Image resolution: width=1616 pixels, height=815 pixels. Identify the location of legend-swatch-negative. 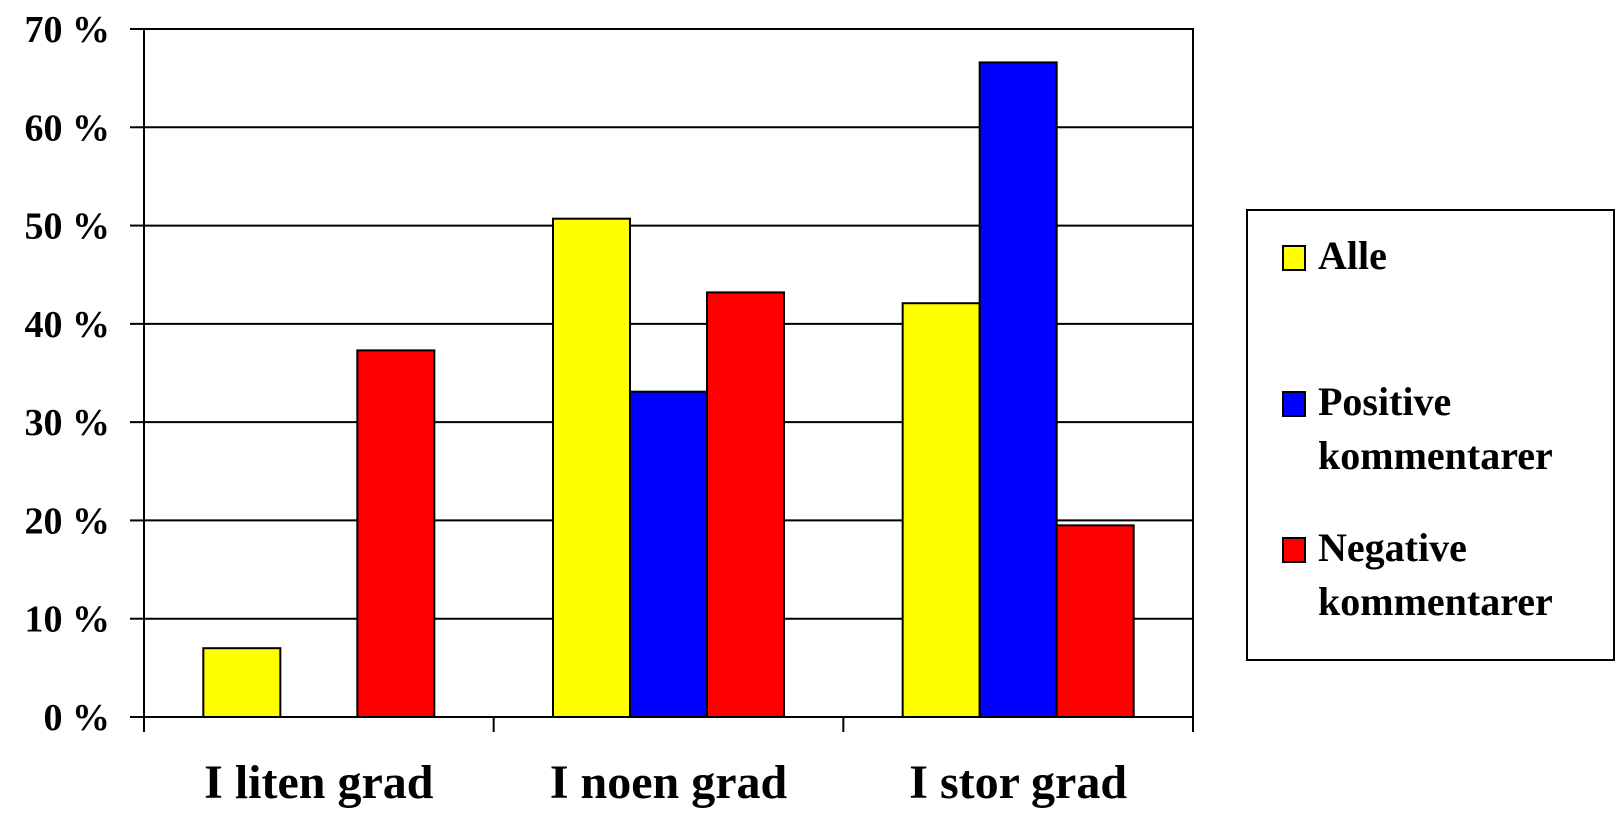
(1294, 550).